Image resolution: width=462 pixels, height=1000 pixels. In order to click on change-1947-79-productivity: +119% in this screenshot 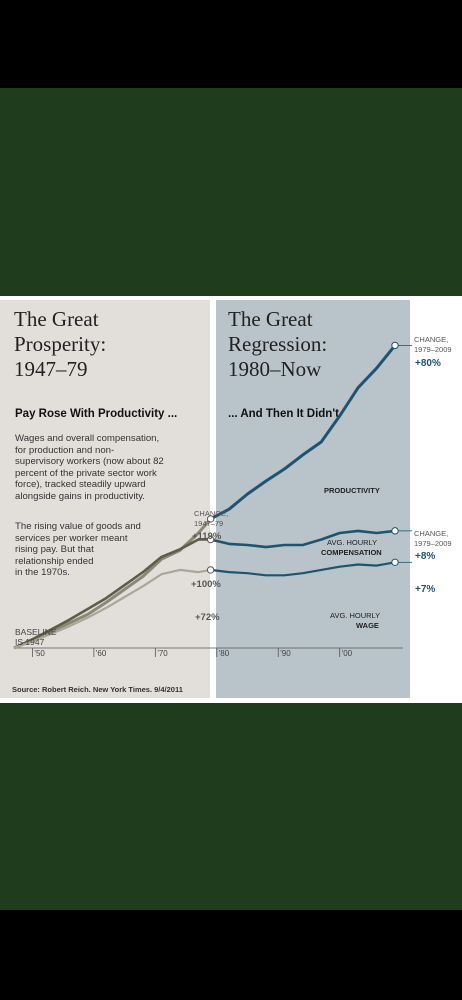, I will do `click(207, 536)`.